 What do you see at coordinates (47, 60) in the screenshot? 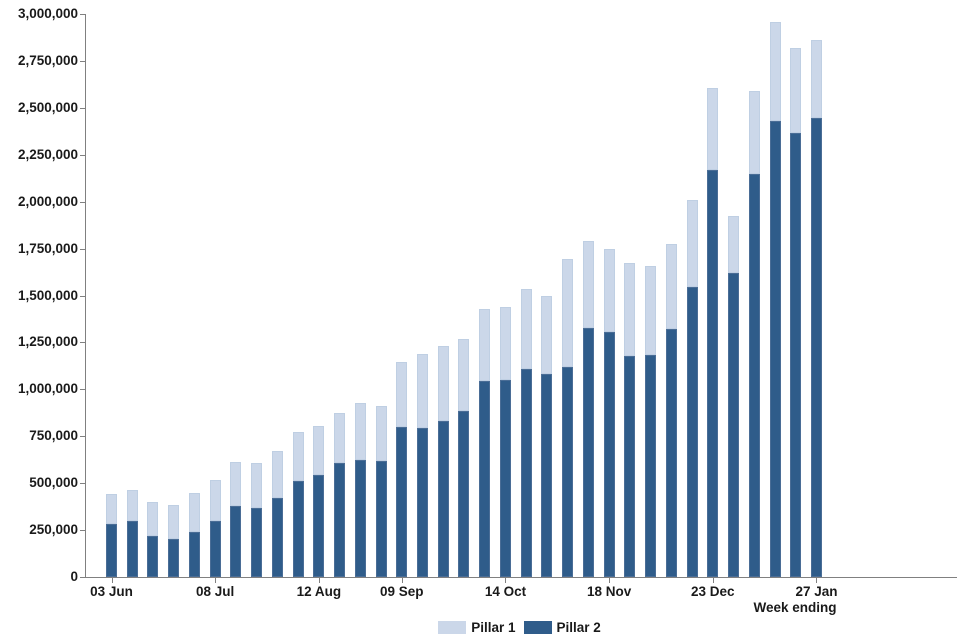
I see `y-tick-label: 2,750,000` at bounding box center [47, 60].